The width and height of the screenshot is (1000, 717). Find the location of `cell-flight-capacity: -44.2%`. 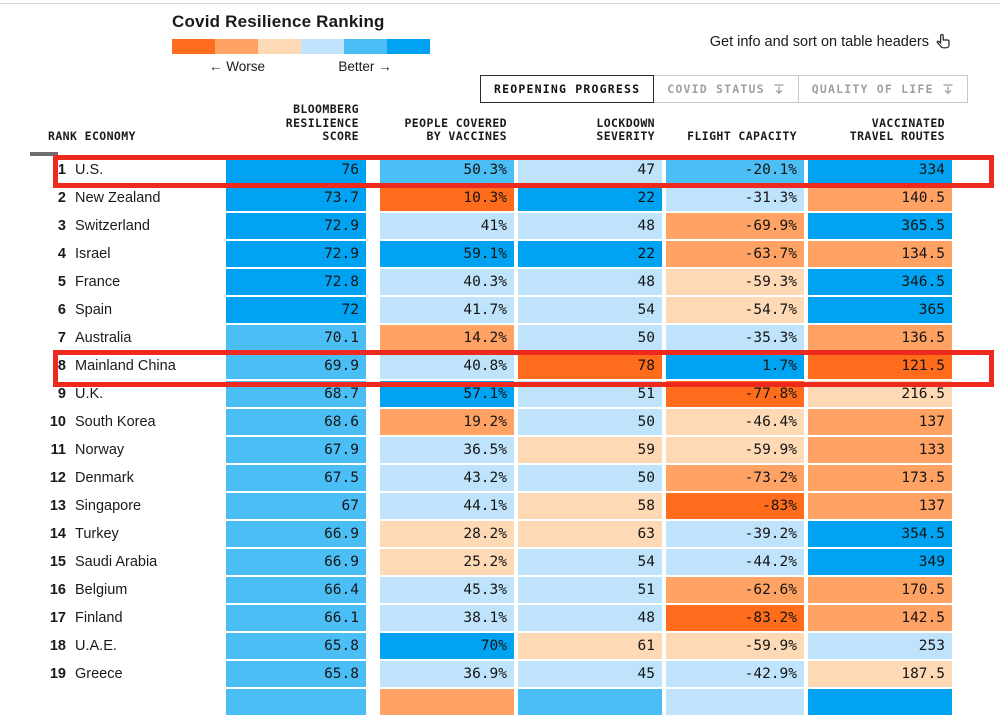

cell-flight-capacity: -44.2% is located at coordinates (735, 562).